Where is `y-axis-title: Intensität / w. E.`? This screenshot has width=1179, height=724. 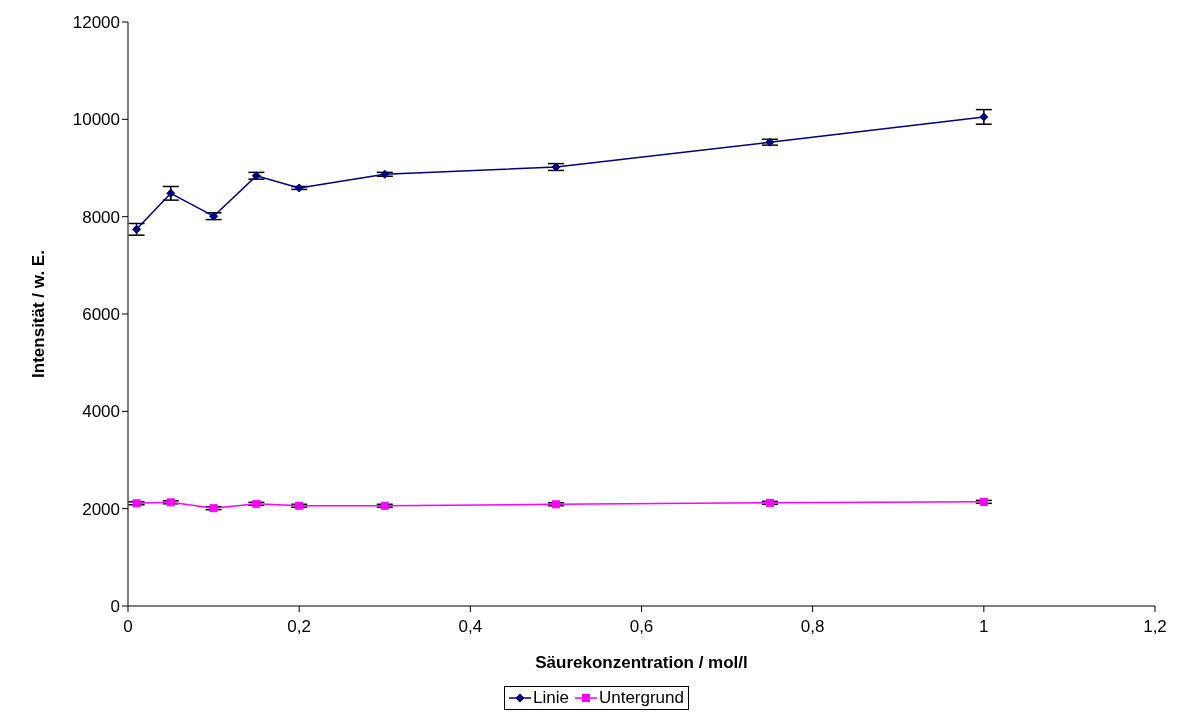
y-axis-title: Intensität / w. E. is located at coordinates (39, 314).